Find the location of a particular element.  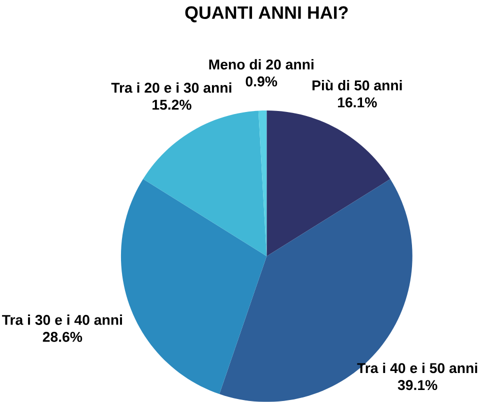

data-label: 16.1% is located at coordinates (357, 102).